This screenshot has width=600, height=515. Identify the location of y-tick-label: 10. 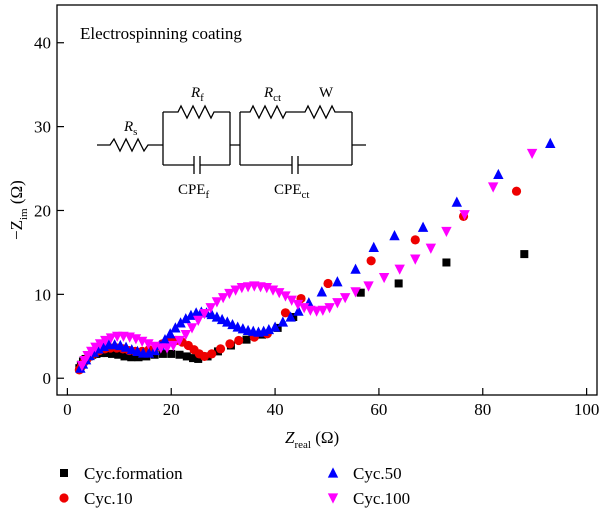
(42, 294).